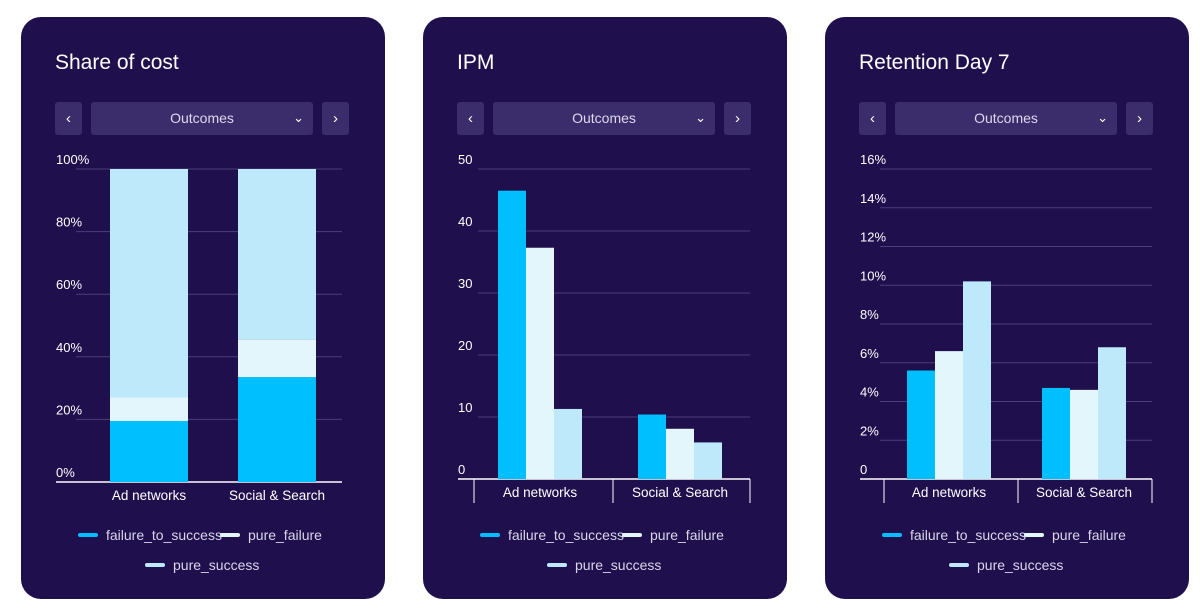 Image resolution: width=1200 pixels, height=611 pixels. I want to click on y-tick-label: 10, so click(465, 407).